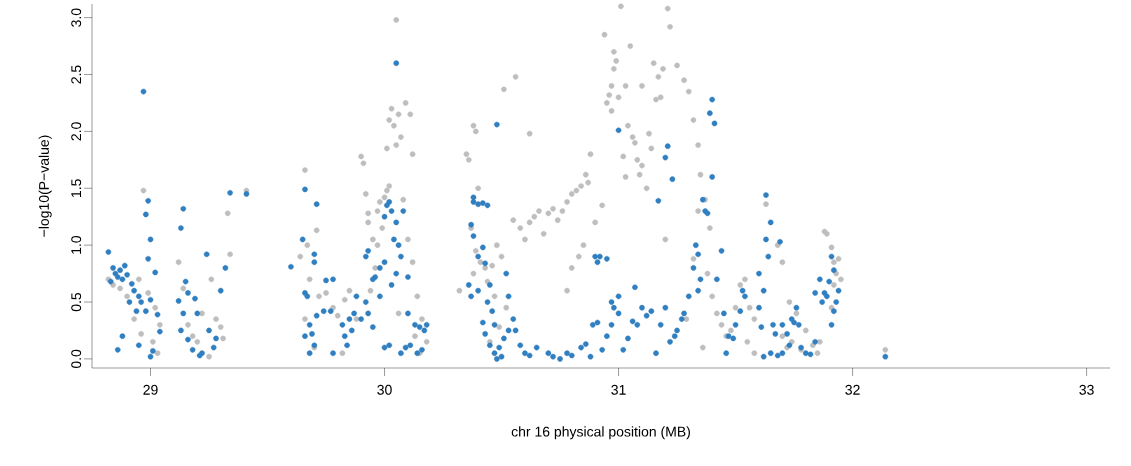 The height and width of the screenshot is (466, 1131). Describe the element at coordinates (76, 244) in the screenshot. I see `y-tick-label: 1.0` at that location.